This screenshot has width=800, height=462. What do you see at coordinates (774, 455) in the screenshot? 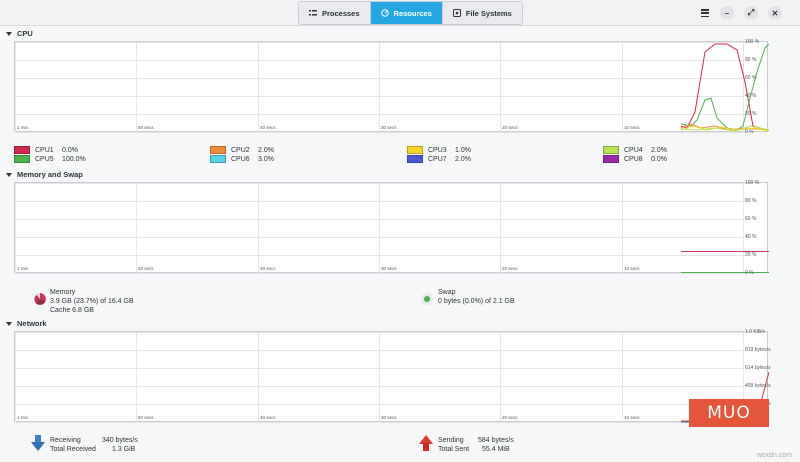
I see `site-watermark: wsxdn.com` at bounding box center [774, 455].